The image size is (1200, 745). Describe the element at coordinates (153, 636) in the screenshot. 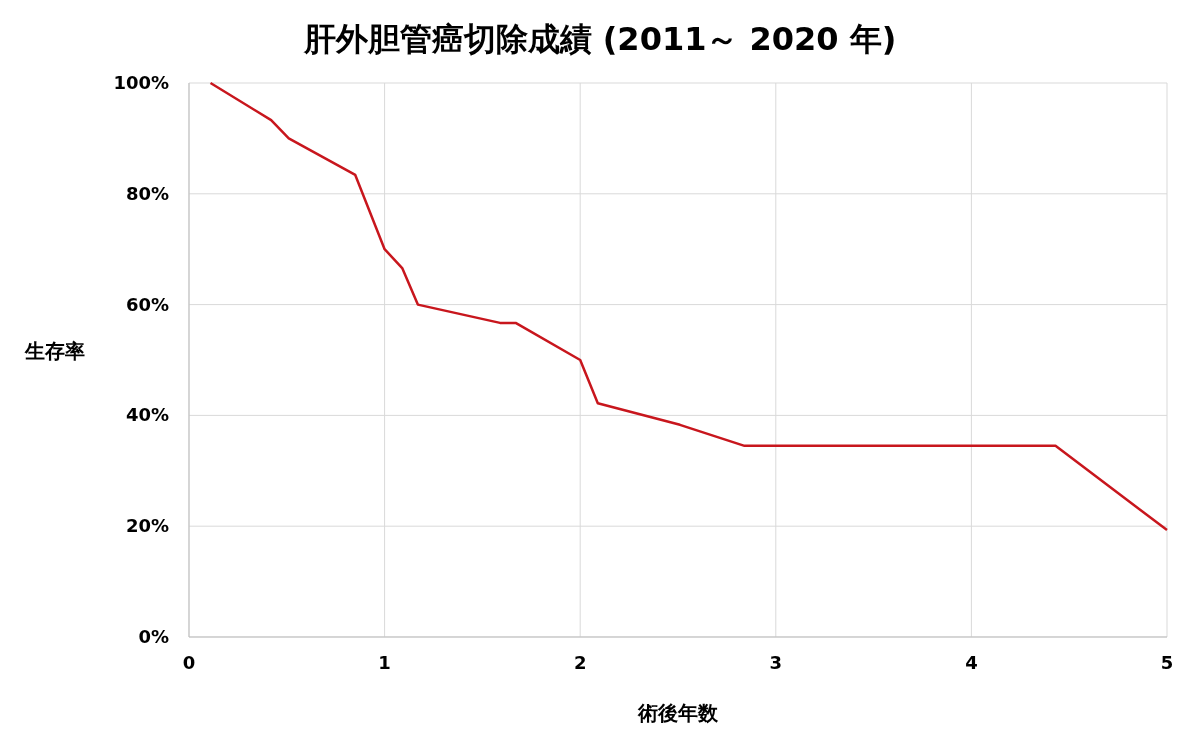

I see `y-tick-label: 0%` at that location.